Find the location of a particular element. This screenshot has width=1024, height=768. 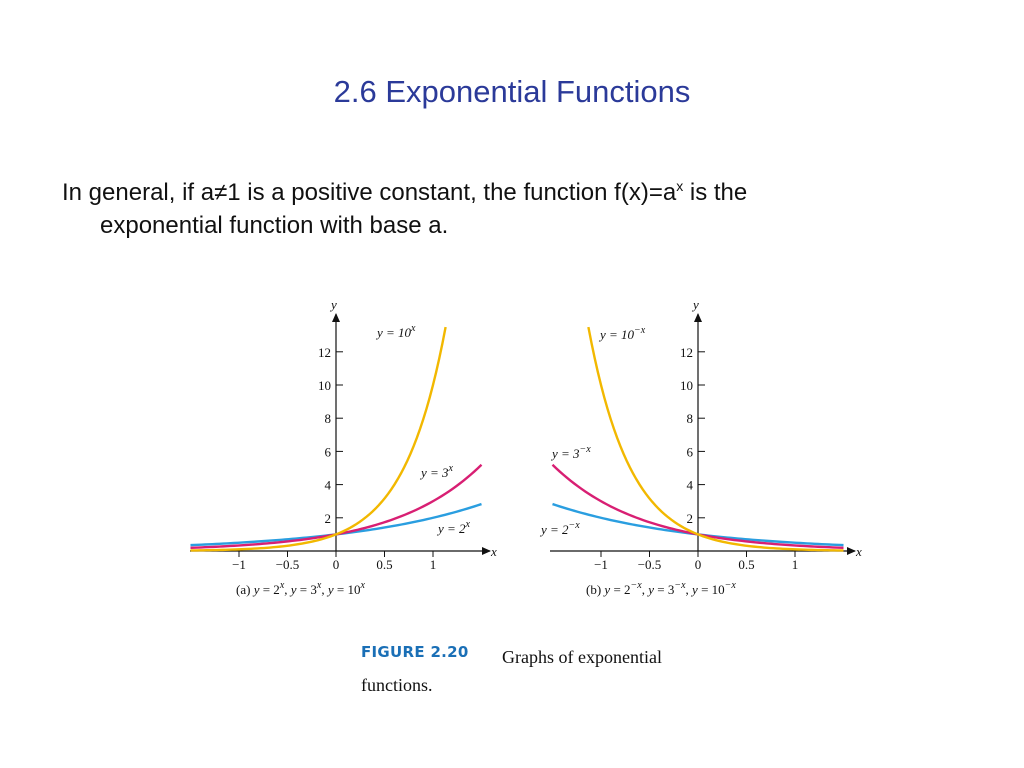

panel-b-curves is located at coordinates (697, 439).